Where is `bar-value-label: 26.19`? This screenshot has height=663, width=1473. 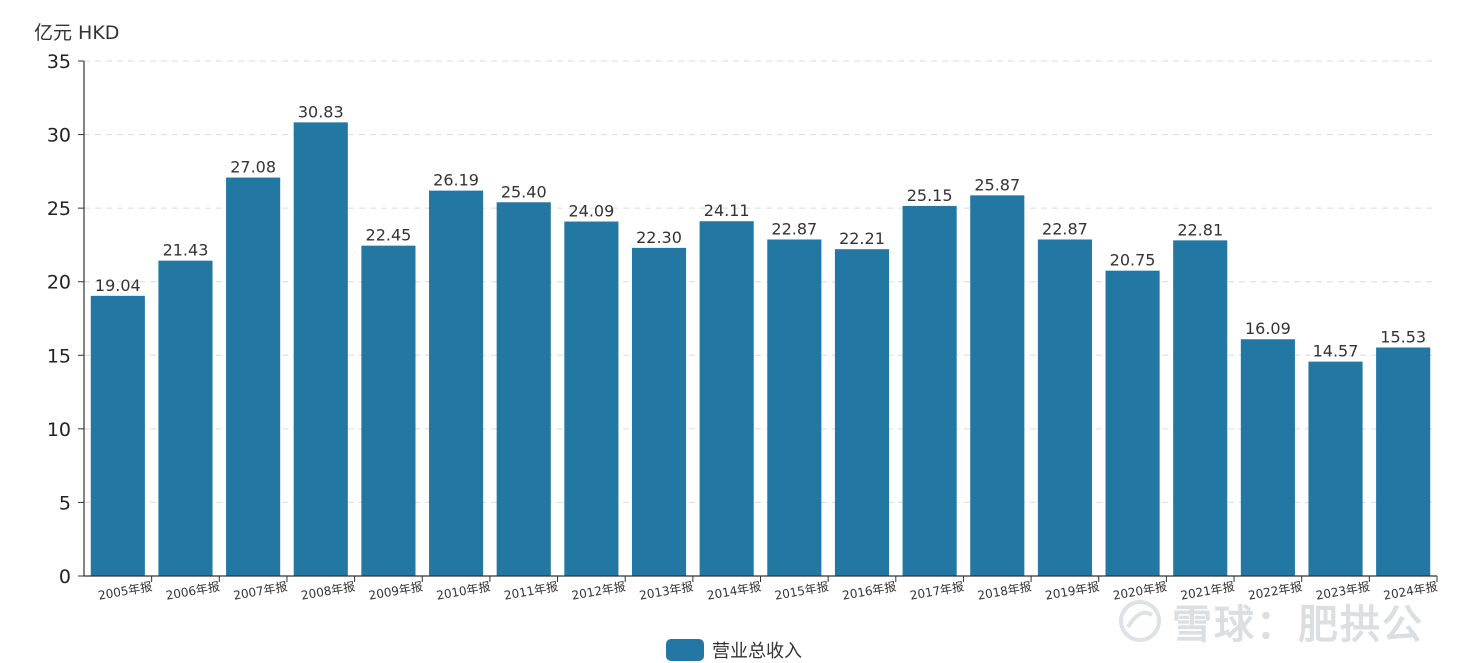 bar-value-label: 26.19 is located at coordinates (456, 180).